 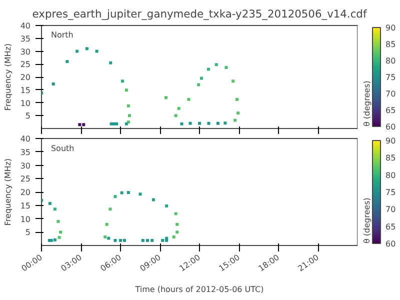 What do you see at coordinates (62, 35) in the screenshot?
I see `annotation: North` at bounding box center [62, 35].